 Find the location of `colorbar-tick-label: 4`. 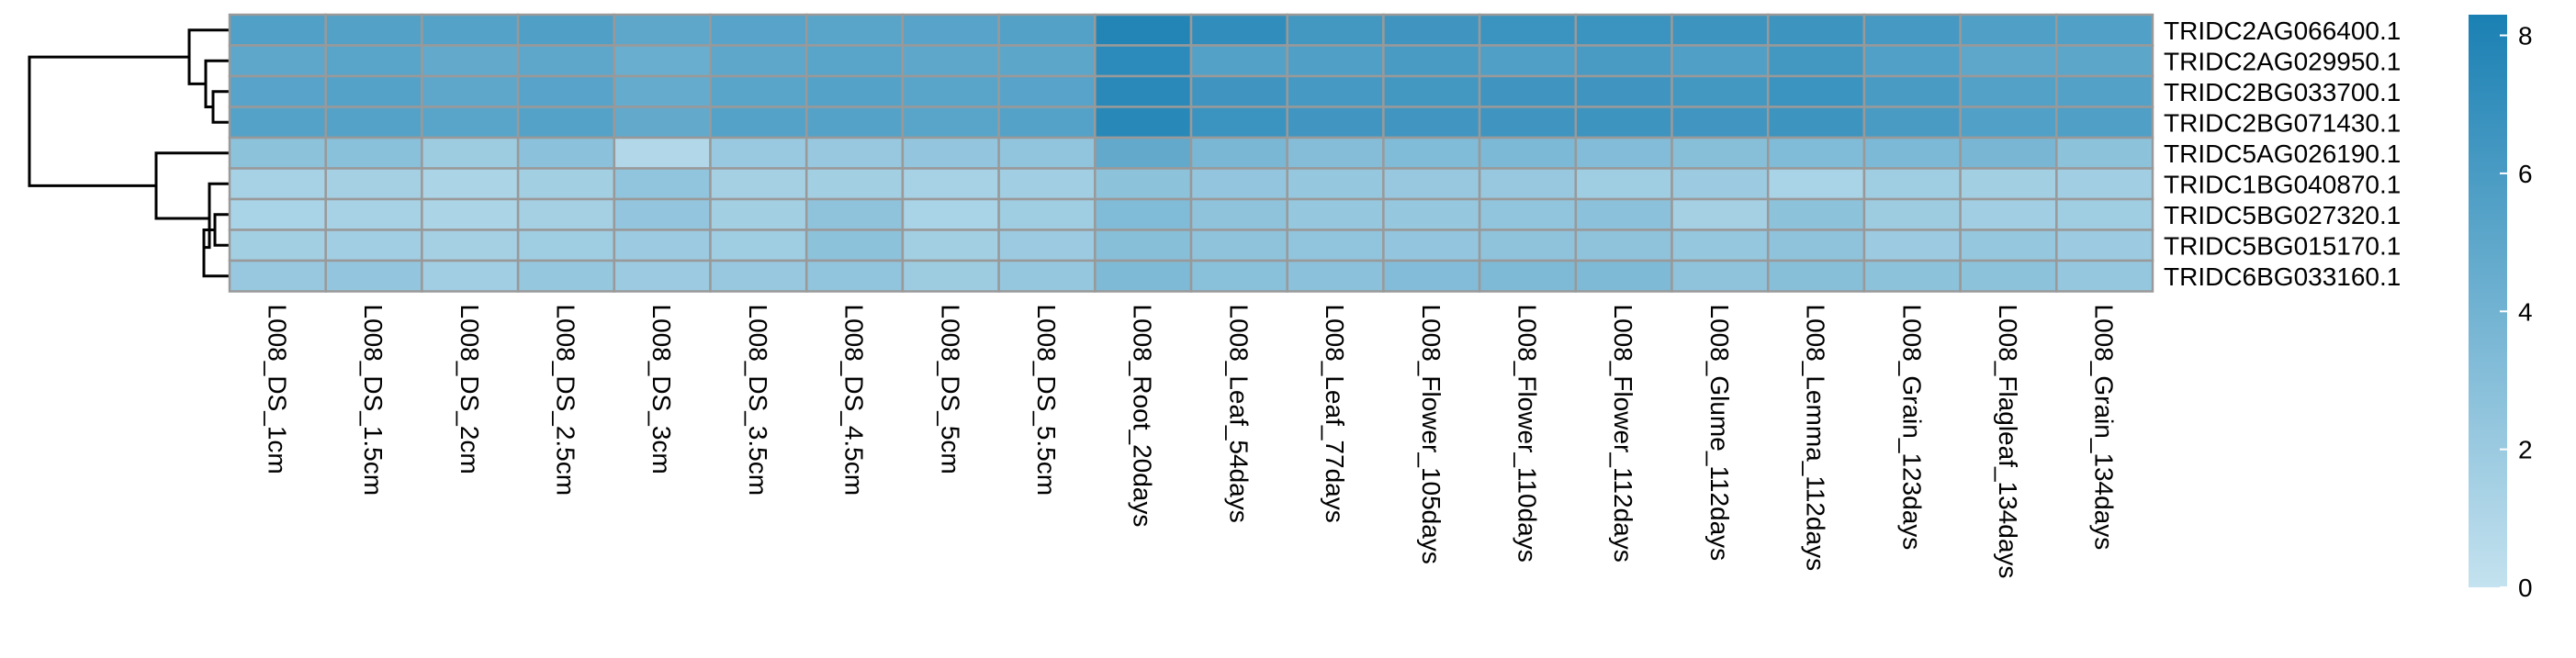

colorbar-tick-label: 4 is located at coordinates (2525, 311).